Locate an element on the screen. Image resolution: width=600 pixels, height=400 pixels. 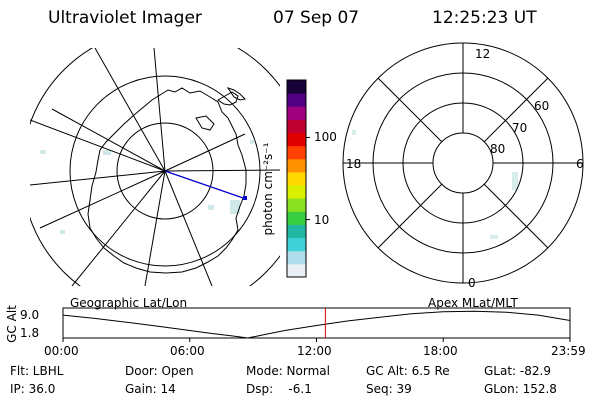
dsp-status: Dsp: -6.1 is located at coordinates (279, 389).